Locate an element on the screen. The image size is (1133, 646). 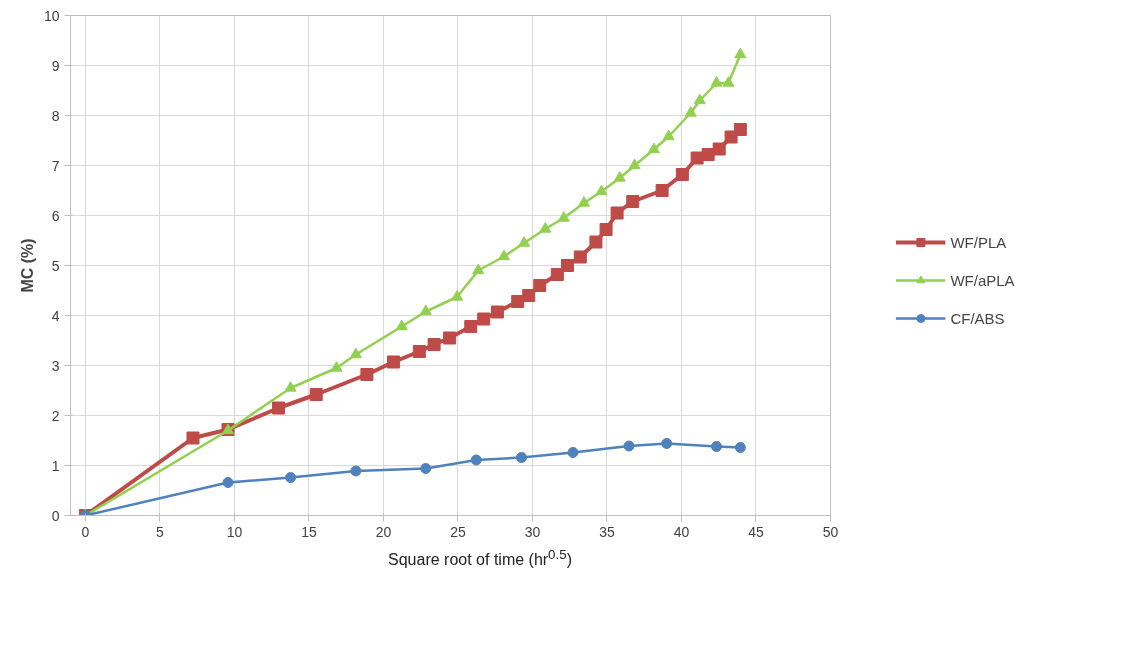
x-tick-label: 30 is located at coordinates (532, 531).